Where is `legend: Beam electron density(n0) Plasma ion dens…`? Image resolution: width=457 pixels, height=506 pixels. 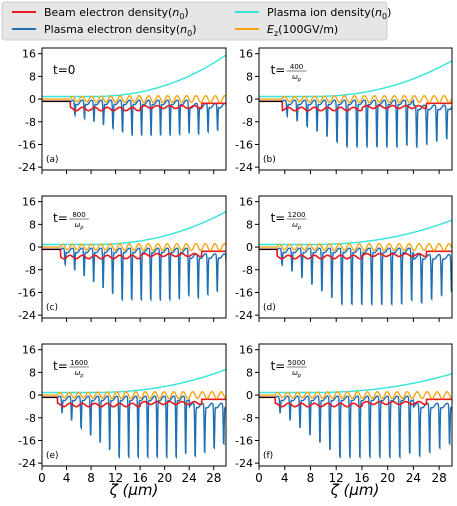
legend: Beam electron density(n0) Plasma ion dens… is located at coordinates (196, 21).